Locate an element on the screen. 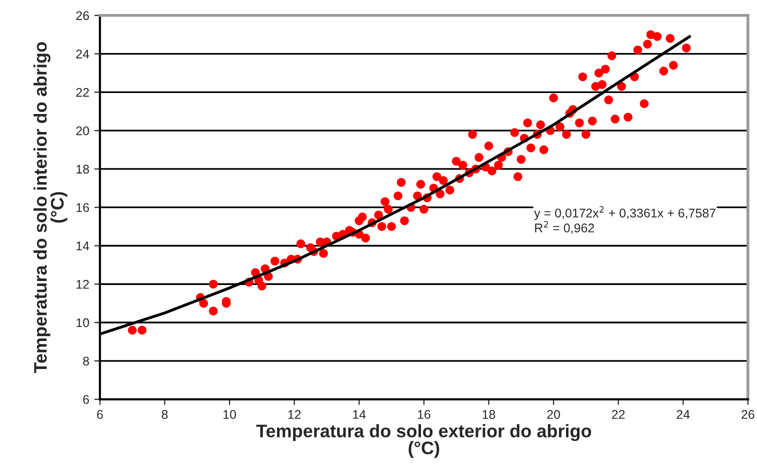  y-tick-label: 26 is located at coordinates (82, 15).